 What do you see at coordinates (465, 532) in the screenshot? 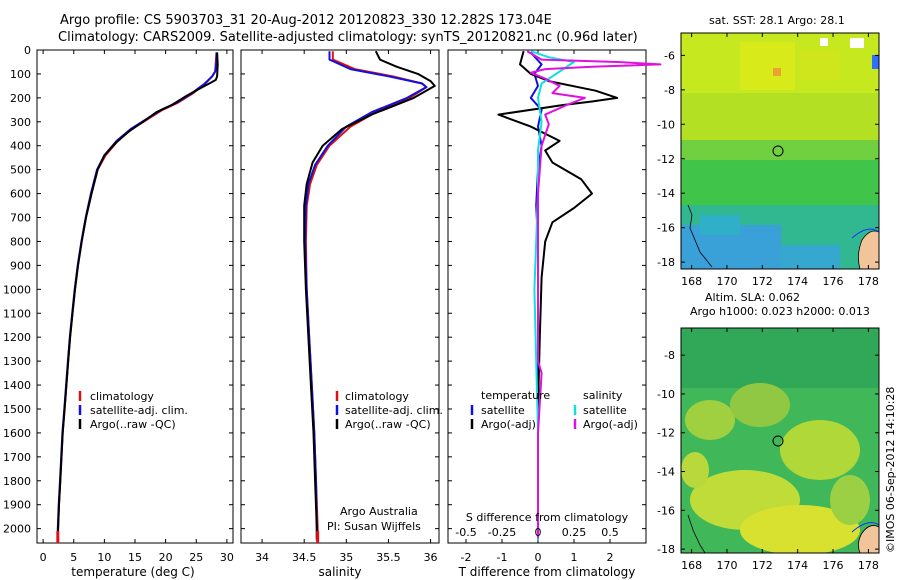
I see `top-tick-label: -0.5` at bounding box center [465, 532].